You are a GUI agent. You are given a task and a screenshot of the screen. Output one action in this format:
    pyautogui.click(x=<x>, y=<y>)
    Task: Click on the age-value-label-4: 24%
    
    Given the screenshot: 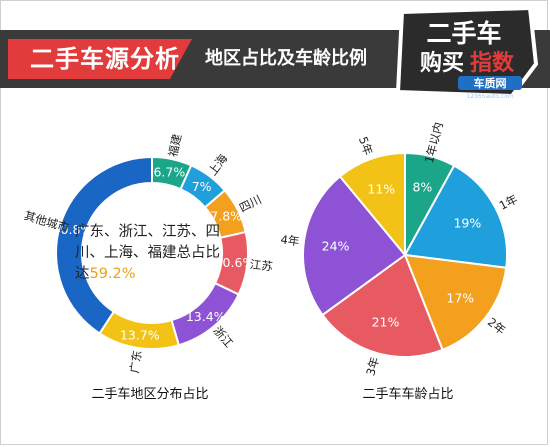 What is the action you would take?
    pyautogui.click(x=336, y=246)
    